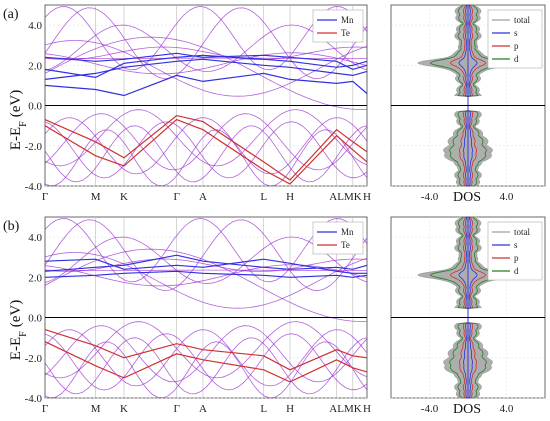 This screenshot has height=421, width=550. What do you see at coordinates (522, 20) in the screenshot?
I see `dos-legend-label-total-a: total` at bounding box center [522, 20].